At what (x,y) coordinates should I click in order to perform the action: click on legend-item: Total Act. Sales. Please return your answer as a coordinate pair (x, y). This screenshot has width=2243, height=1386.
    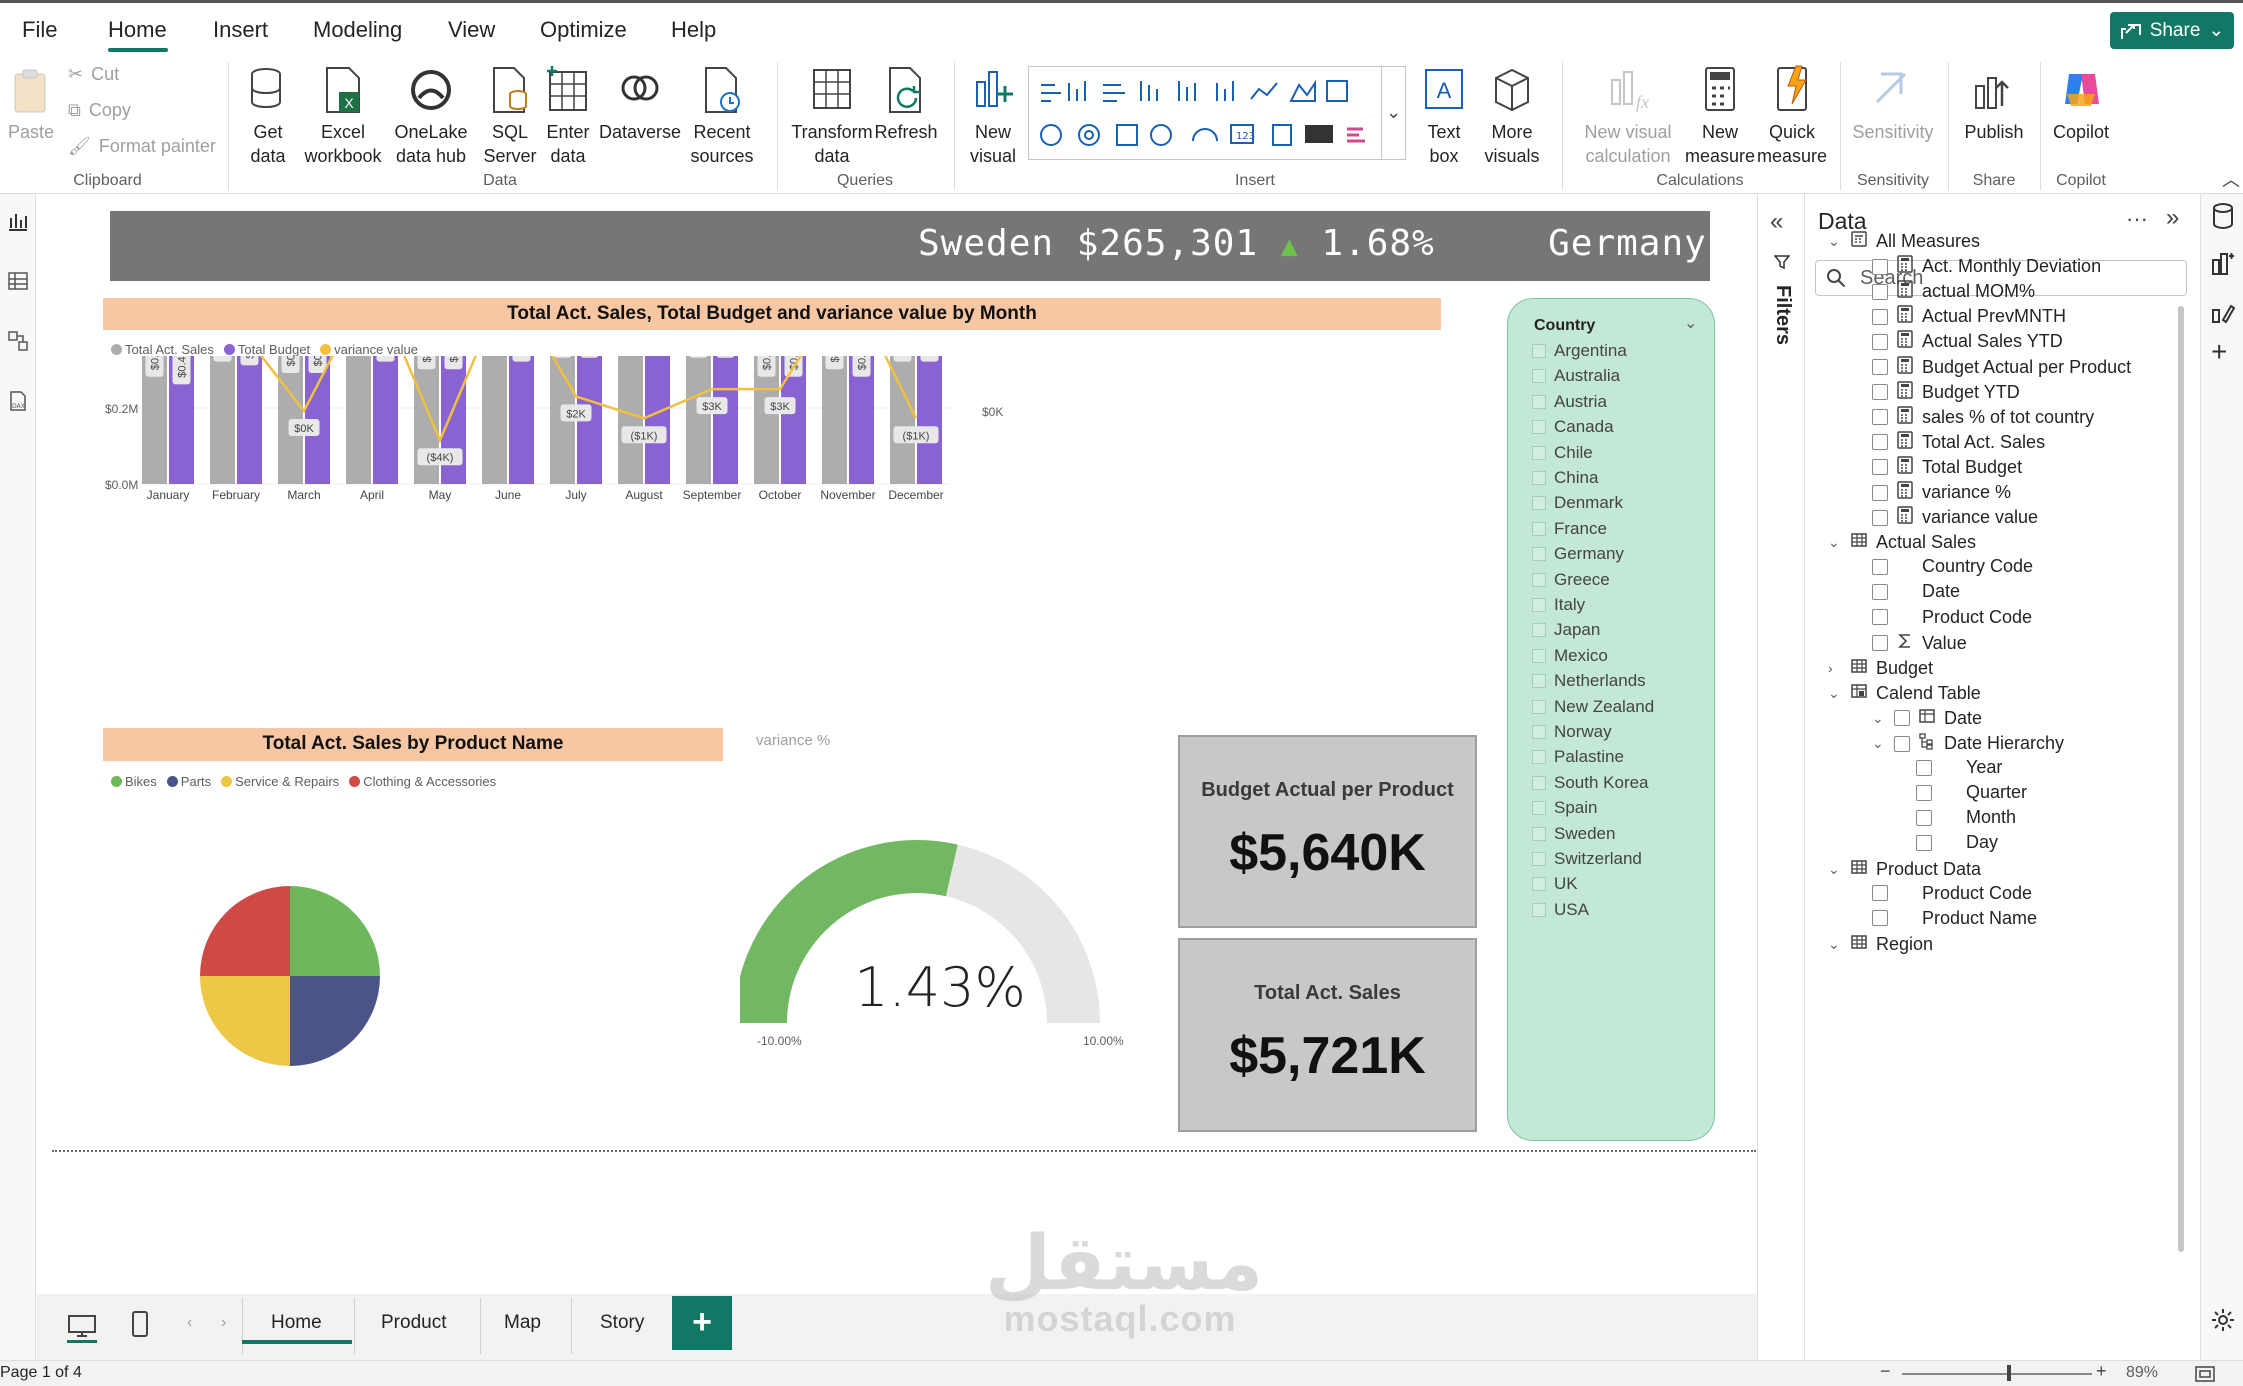
    Looking at the image, I should click on (162, 349).